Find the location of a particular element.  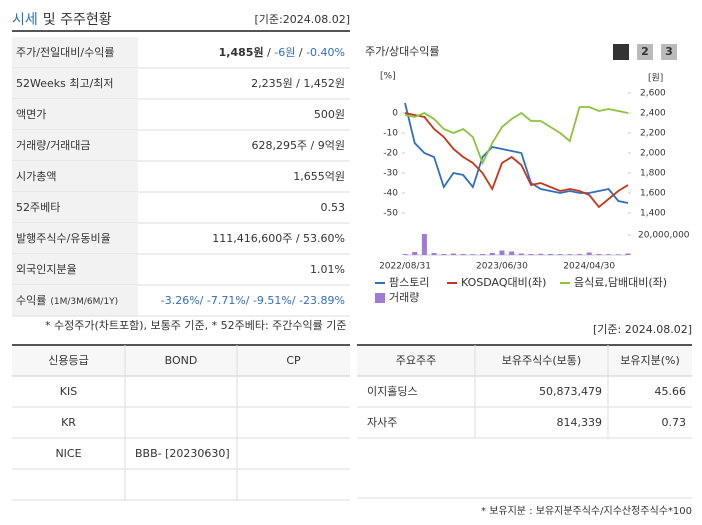

y2-tick-label: 1,400 is located at coordinates (653, 214).